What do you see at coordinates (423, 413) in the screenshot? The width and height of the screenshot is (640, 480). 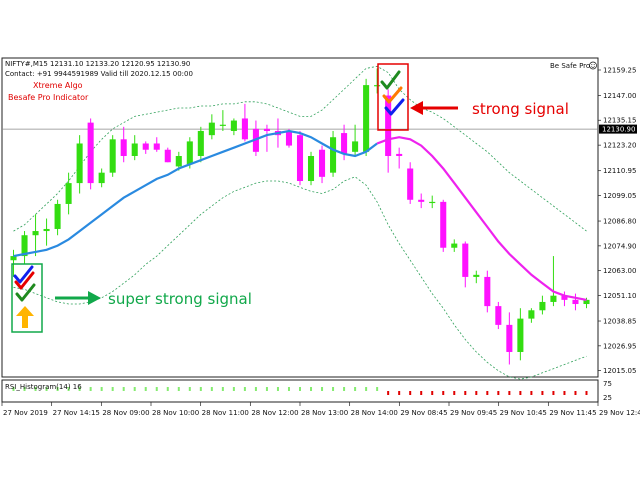 I see `time-tick-label: 29 Nov 08:45` at bounding box center [423, 413].